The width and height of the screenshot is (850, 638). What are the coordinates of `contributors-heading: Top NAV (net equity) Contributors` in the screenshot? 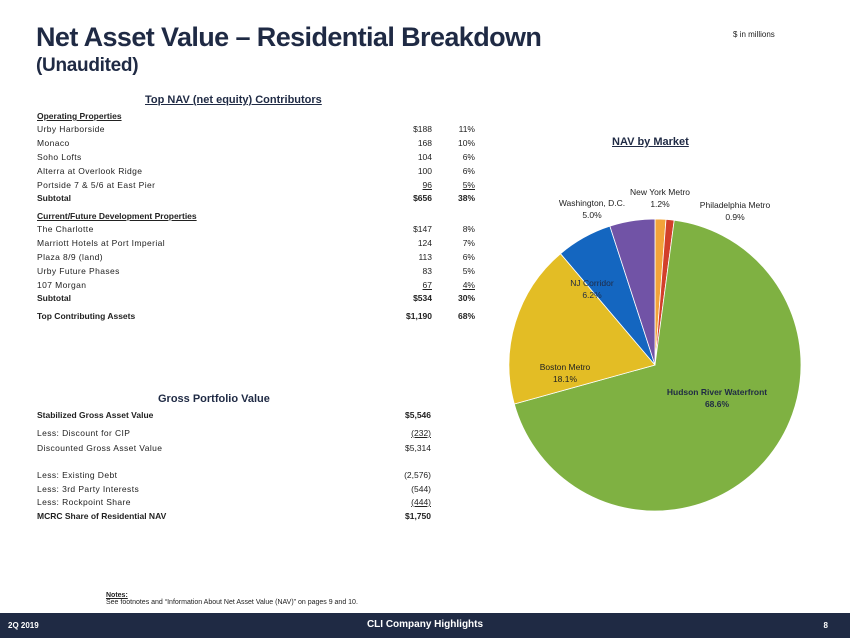 It's located at (233, 100).